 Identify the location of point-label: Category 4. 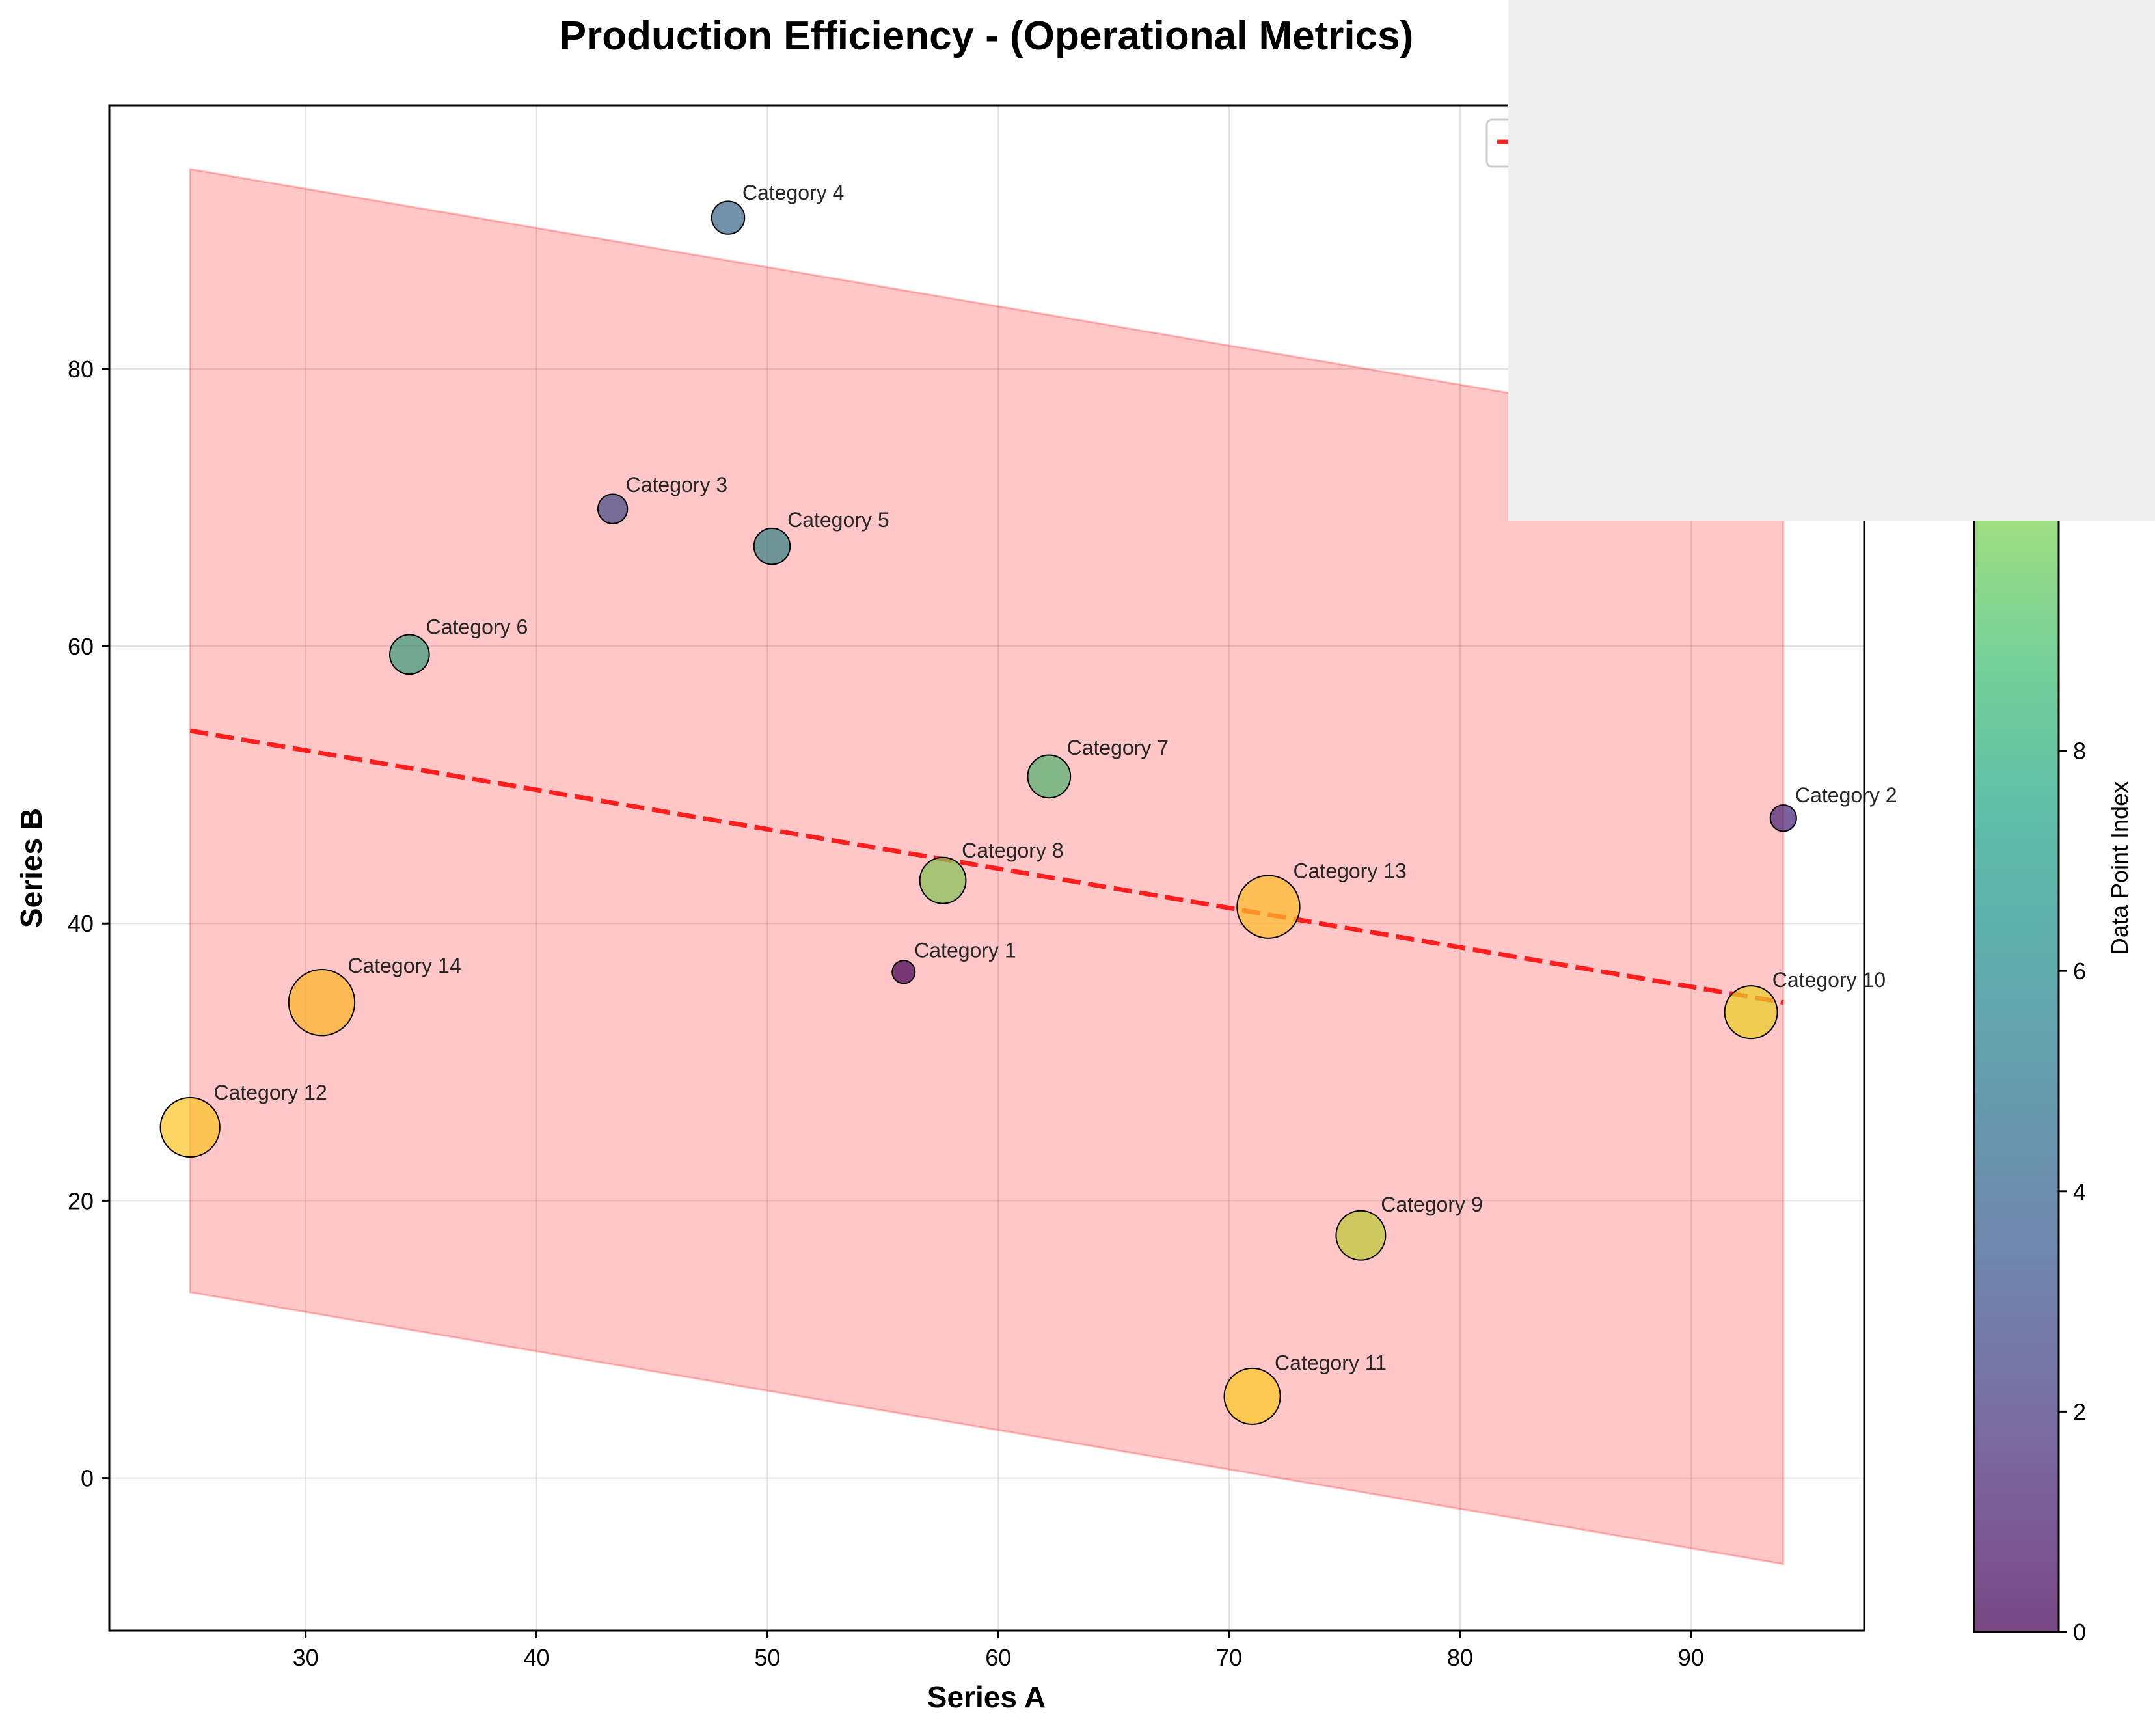
(793, 193).